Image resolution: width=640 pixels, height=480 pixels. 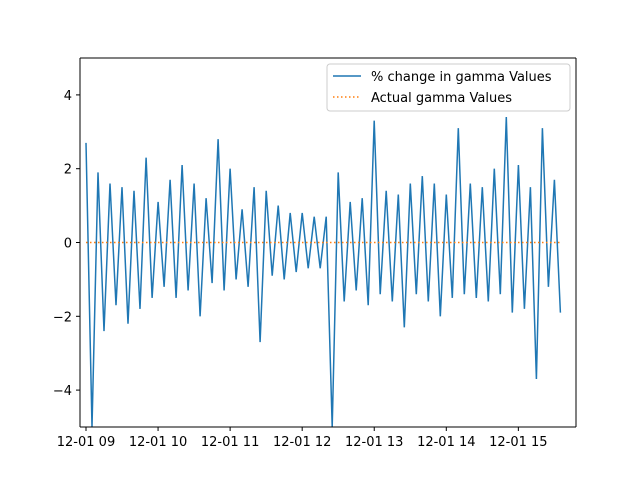 I want to click on legend-label-gamma-change: % change in gamma Values, so click(x=461, y=77).